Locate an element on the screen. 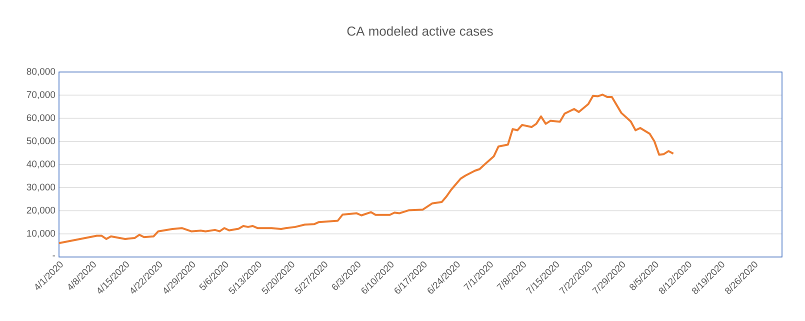 This screenshot has height=321, width=805. y-tick-label: 30,000 is located at coordinates (41, 188).